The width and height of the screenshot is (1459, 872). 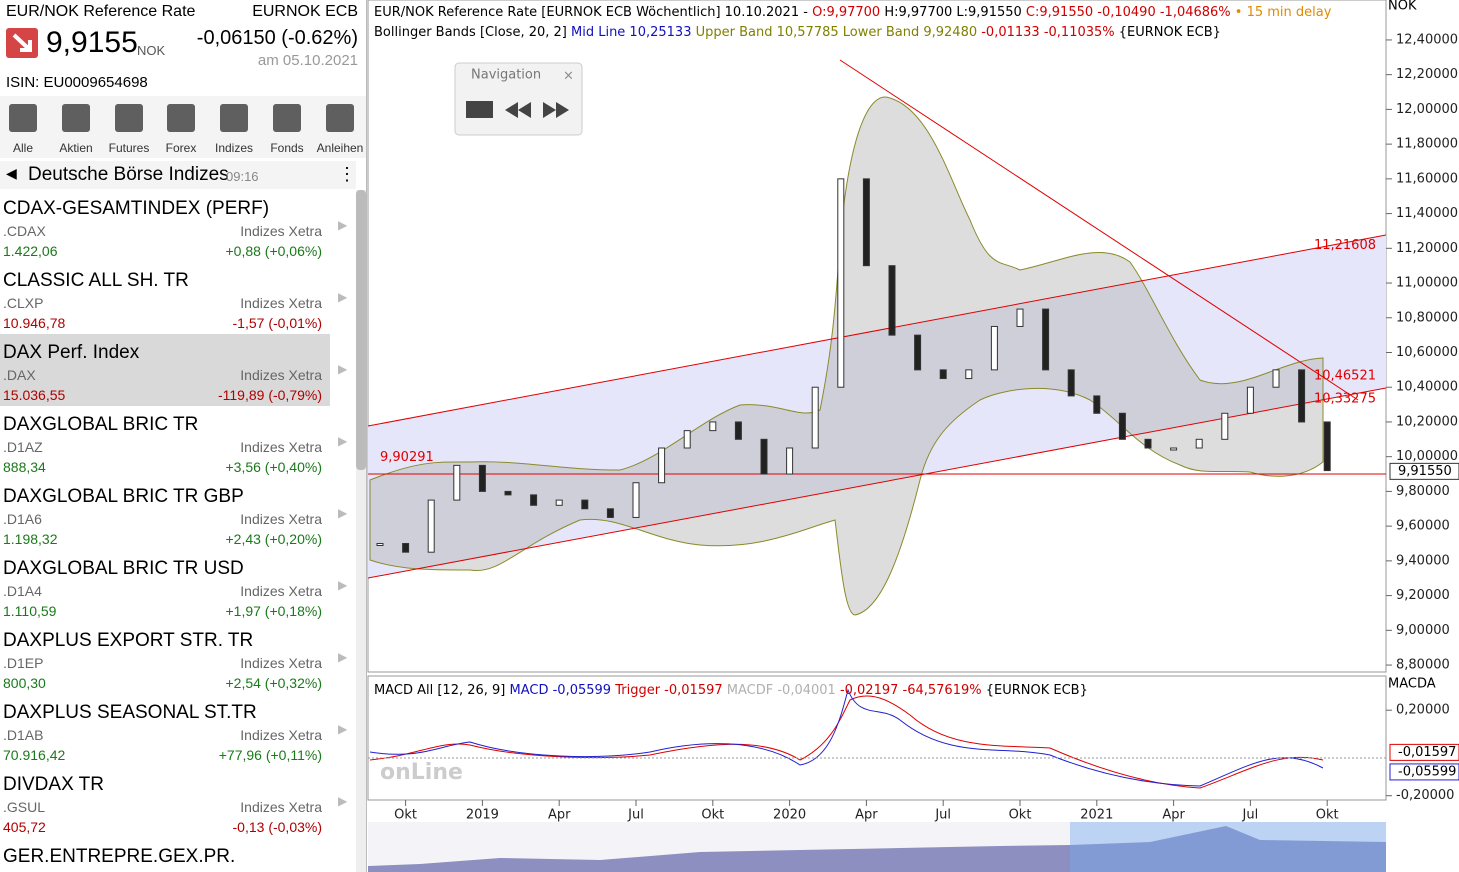 What do you see at coordinates (568, 76) in the screenshot?
I see `nav-close: ×` at bounding box center [568, 76].